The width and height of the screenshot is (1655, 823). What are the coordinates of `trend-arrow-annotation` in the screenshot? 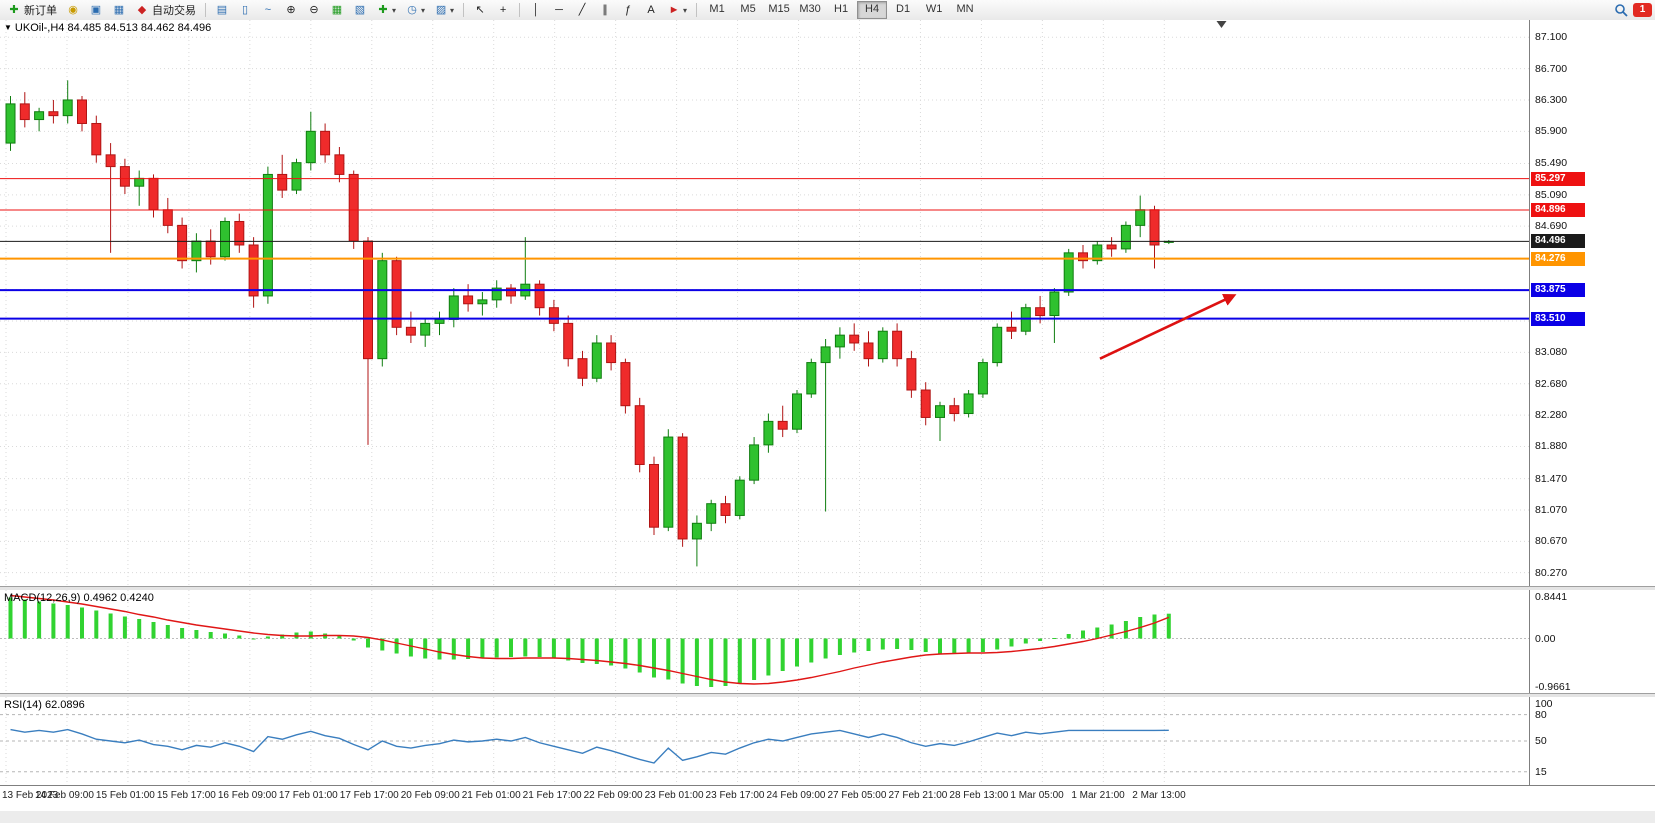 It's located at (1168, 326).